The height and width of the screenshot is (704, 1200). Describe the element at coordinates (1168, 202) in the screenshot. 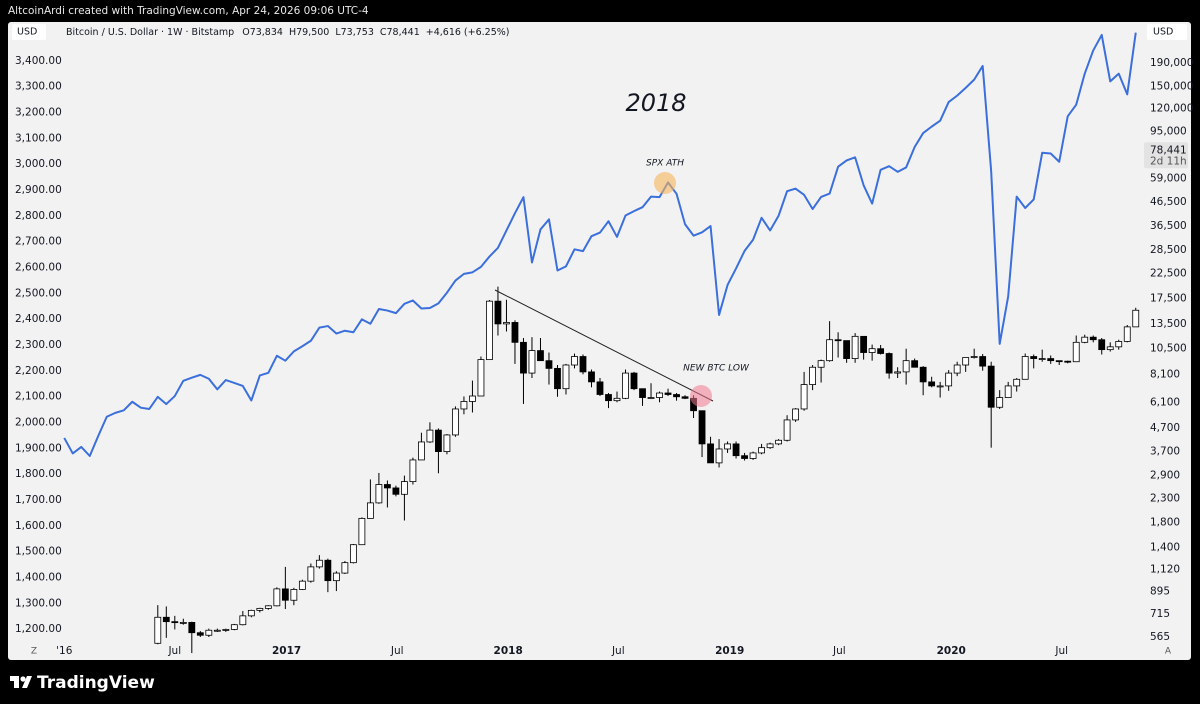

I see `y-tick-label: 46,500` at that location.